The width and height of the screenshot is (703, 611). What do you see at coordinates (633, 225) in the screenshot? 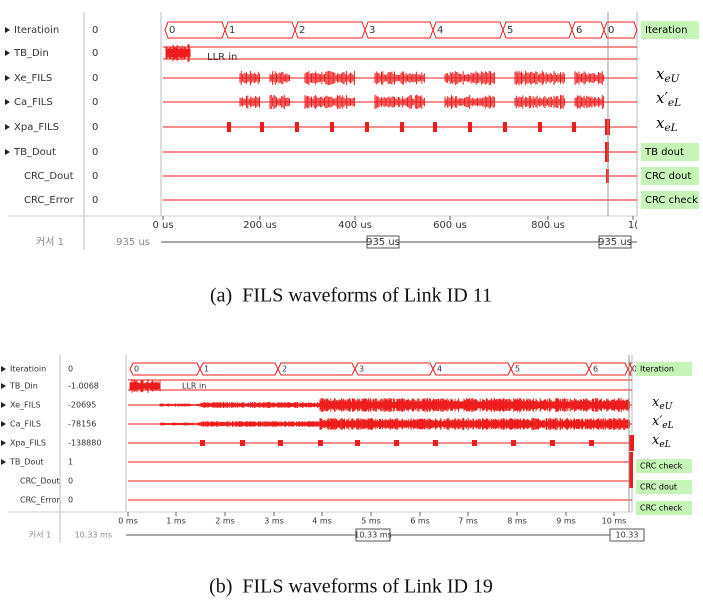
I see `axis-tick-label: 1(` at bounding box center [633, 225].